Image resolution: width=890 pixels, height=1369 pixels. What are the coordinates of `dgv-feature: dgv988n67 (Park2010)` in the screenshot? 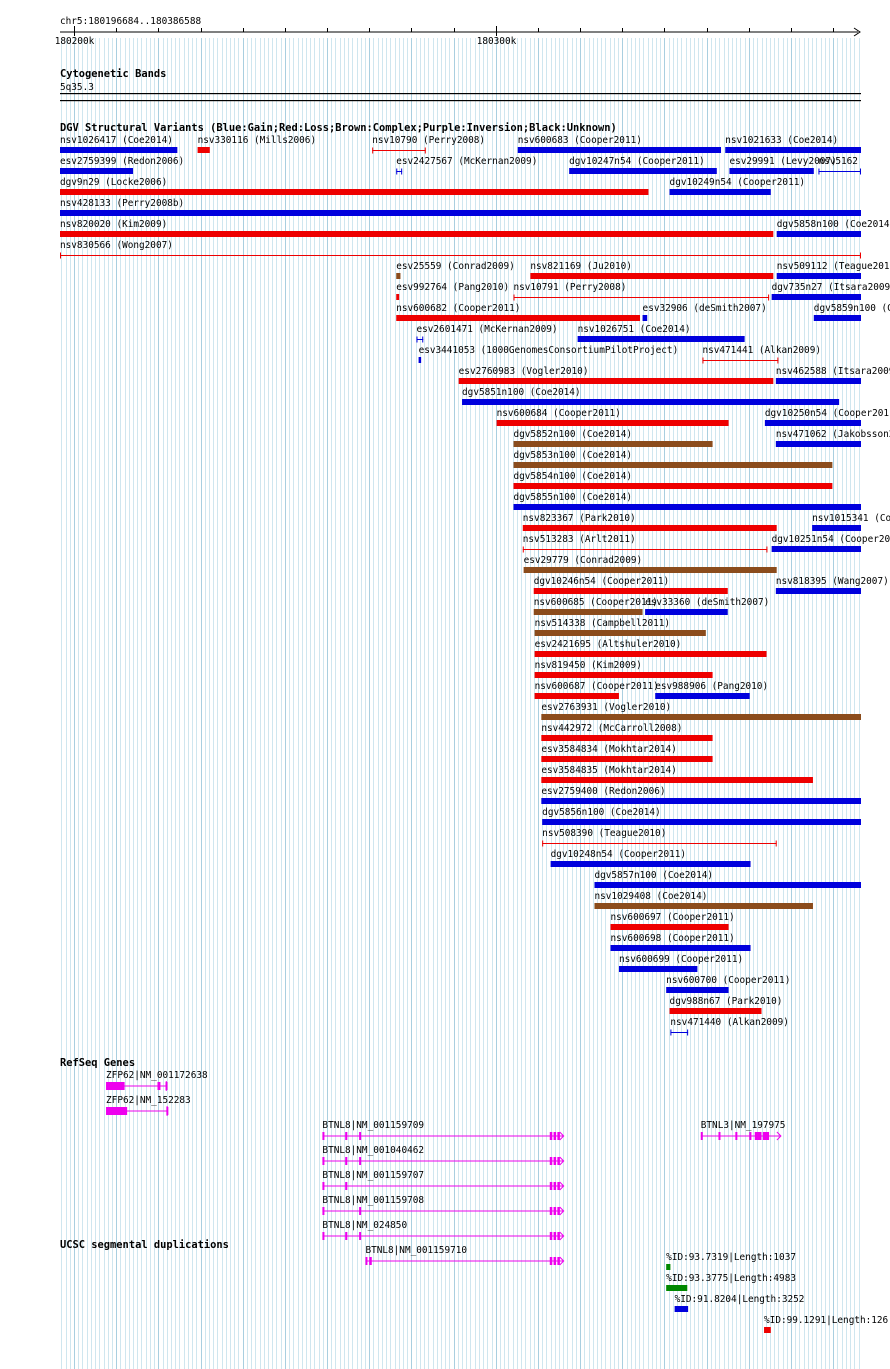 It's located at (726, 1005).